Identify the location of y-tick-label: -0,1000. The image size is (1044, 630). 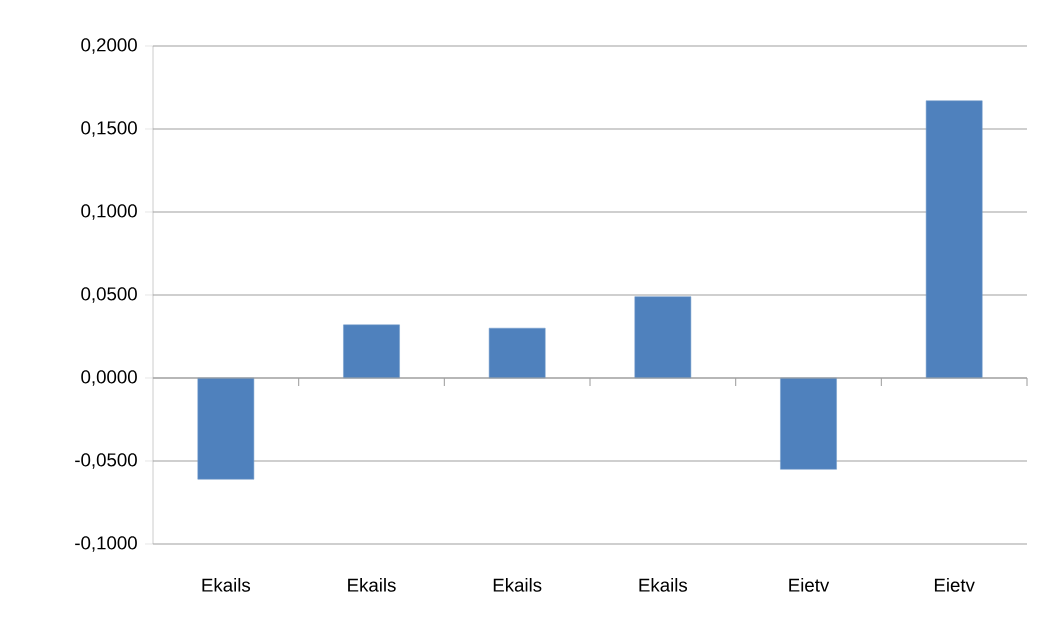
(106, 544).